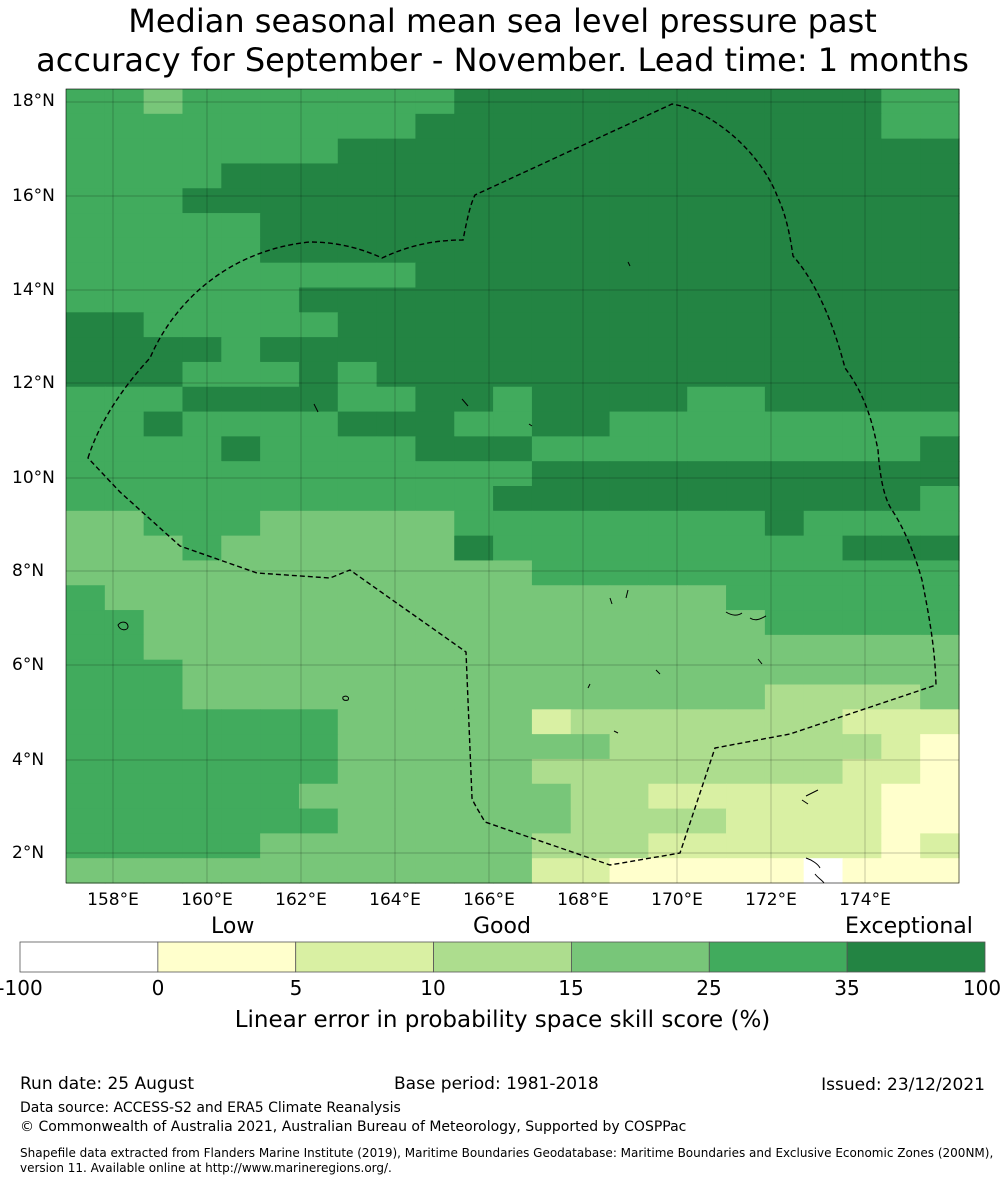 This screenshot has width=1005, height=1185. Describe the element at coordinates (771, 900) in the screenshot. I see `lon-label-172e: 172°E` at that location.